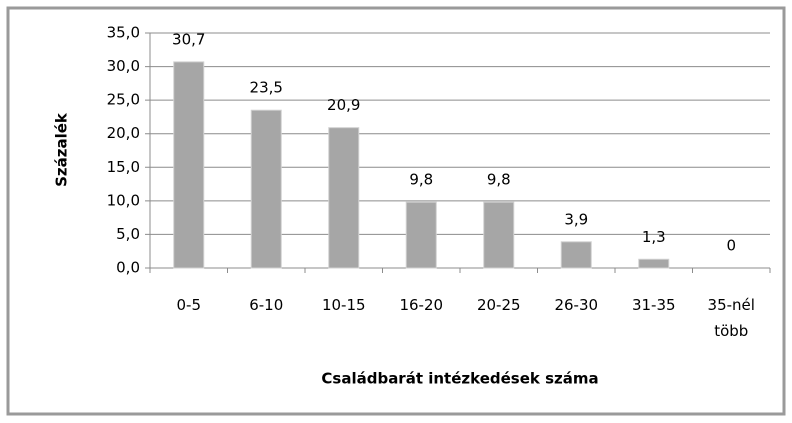 The width and height of the screenshot is (792, 423). I want to click on x-tick-label-box: 31-35, so click(653, 305).